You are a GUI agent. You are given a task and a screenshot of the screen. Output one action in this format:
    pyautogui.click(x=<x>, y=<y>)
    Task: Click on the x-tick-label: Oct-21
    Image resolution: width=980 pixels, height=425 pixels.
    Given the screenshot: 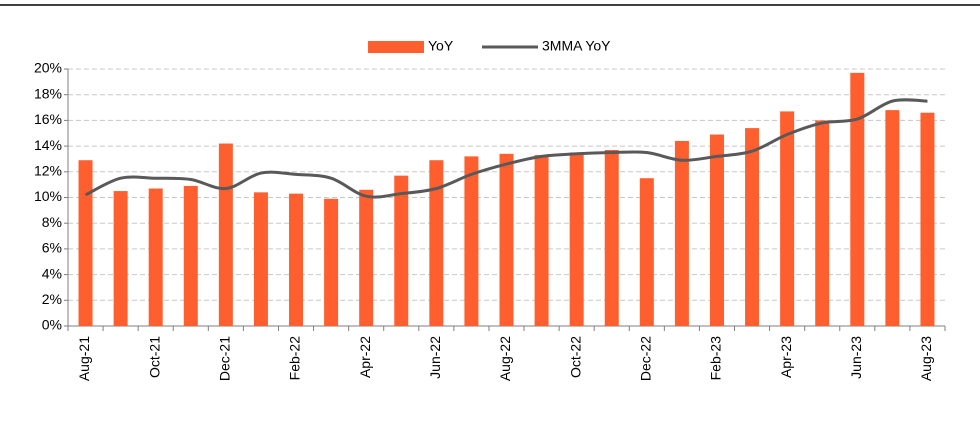 What is the action you would take?
    pyautogui.click(x=154, y=357)
    